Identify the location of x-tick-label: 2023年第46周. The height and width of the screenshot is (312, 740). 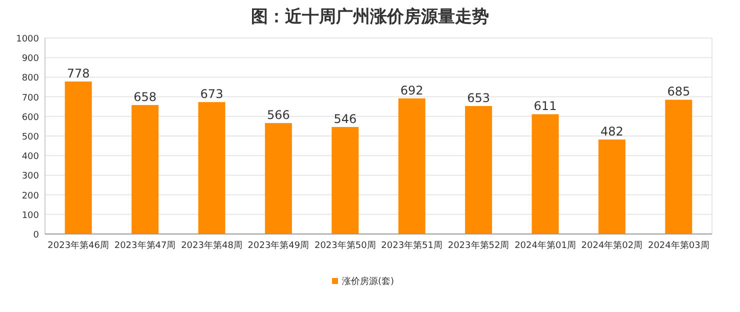
(79, 245).